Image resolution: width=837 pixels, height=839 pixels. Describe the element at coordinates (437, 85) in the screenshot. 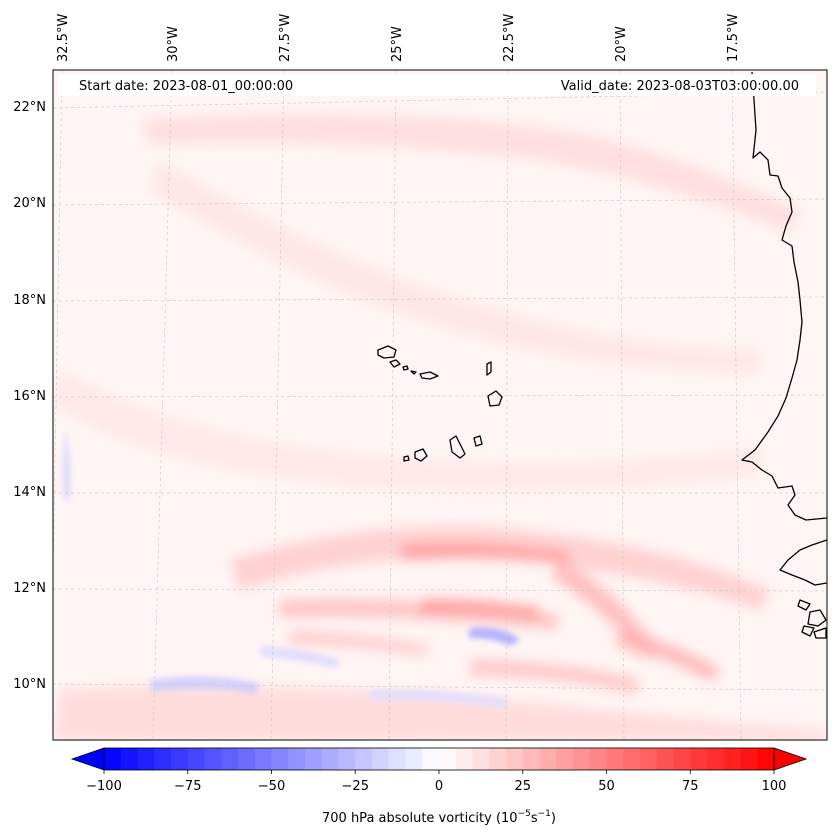

I see `date-header-box` at that location.